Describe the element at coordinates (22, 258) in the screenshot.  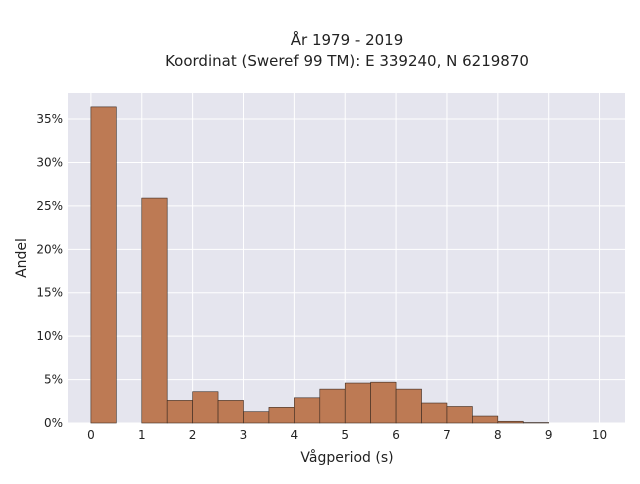
I see `y-axis-label: Andel` at that location.